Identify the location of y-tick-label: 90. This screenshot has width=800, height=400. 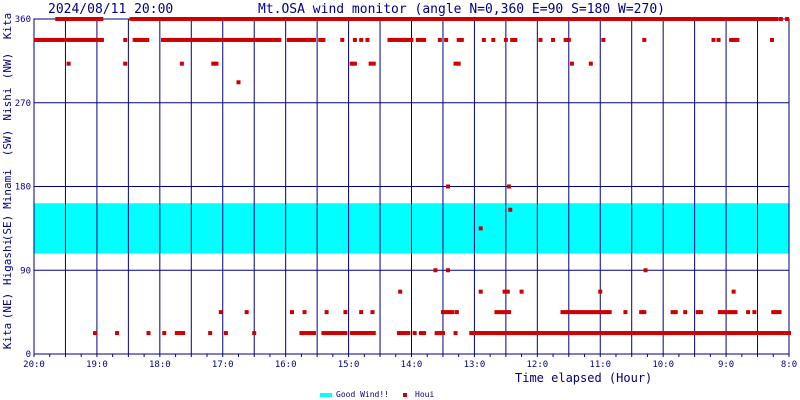
(25, 271).